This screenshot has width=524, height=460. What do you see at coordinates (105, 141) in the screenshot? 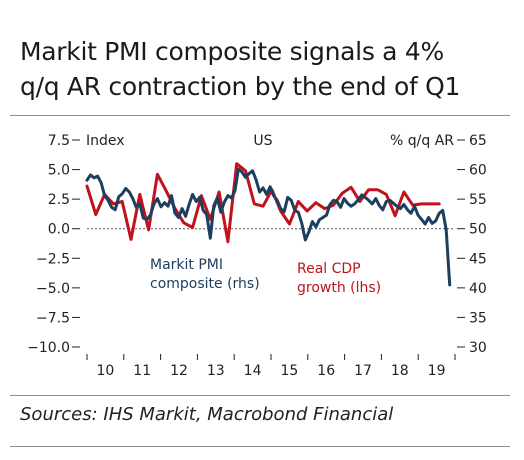
I see `y-left-axis-label: Index` at bounding box center [105, 141].